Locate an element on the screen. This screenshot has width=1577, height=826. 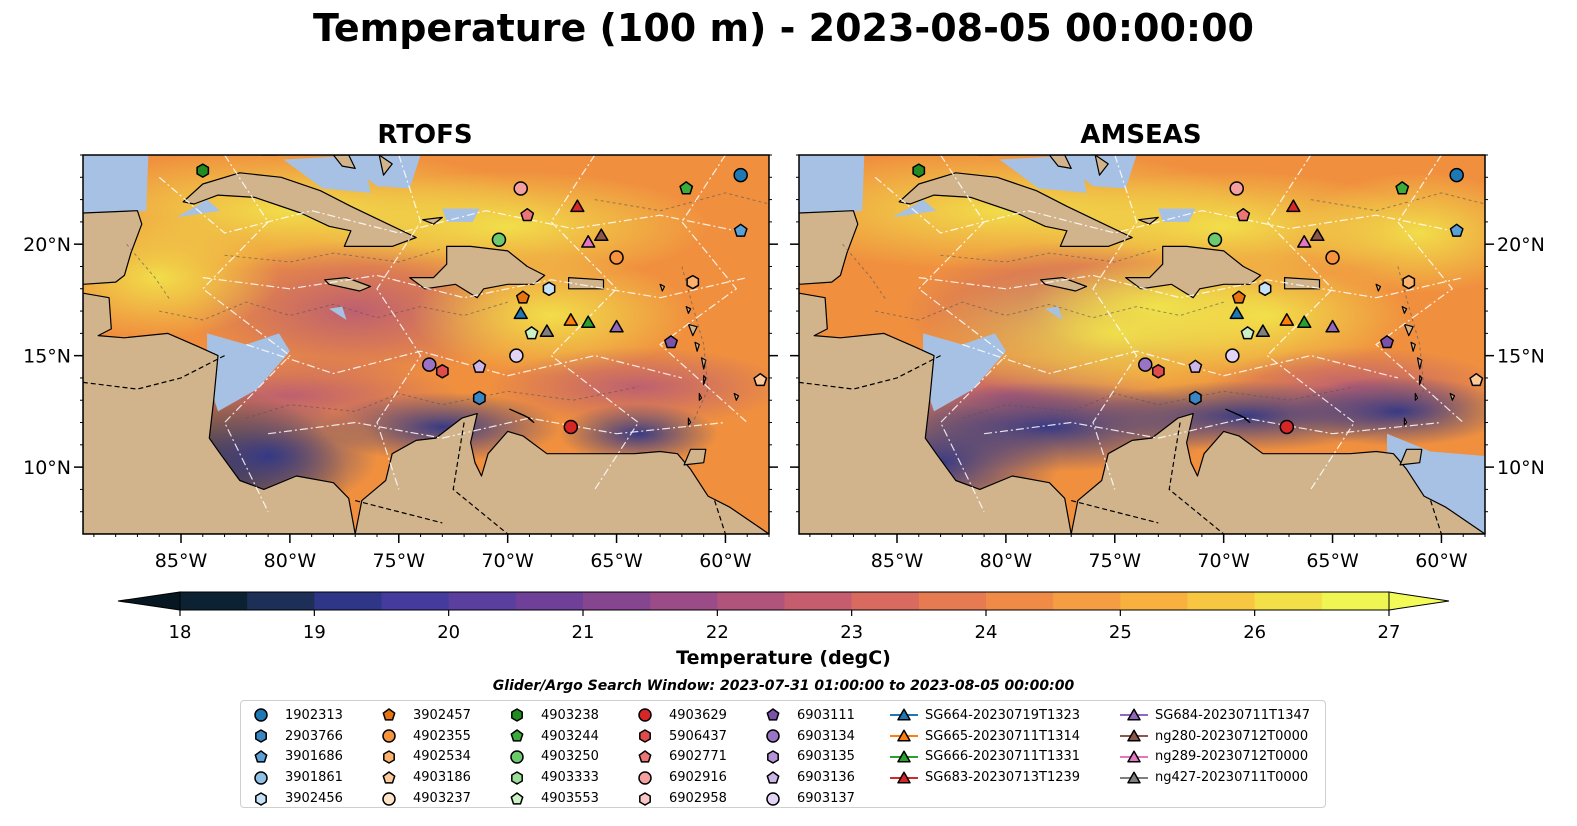
legend-label: 2903766 is located at coordinates (314, 736).